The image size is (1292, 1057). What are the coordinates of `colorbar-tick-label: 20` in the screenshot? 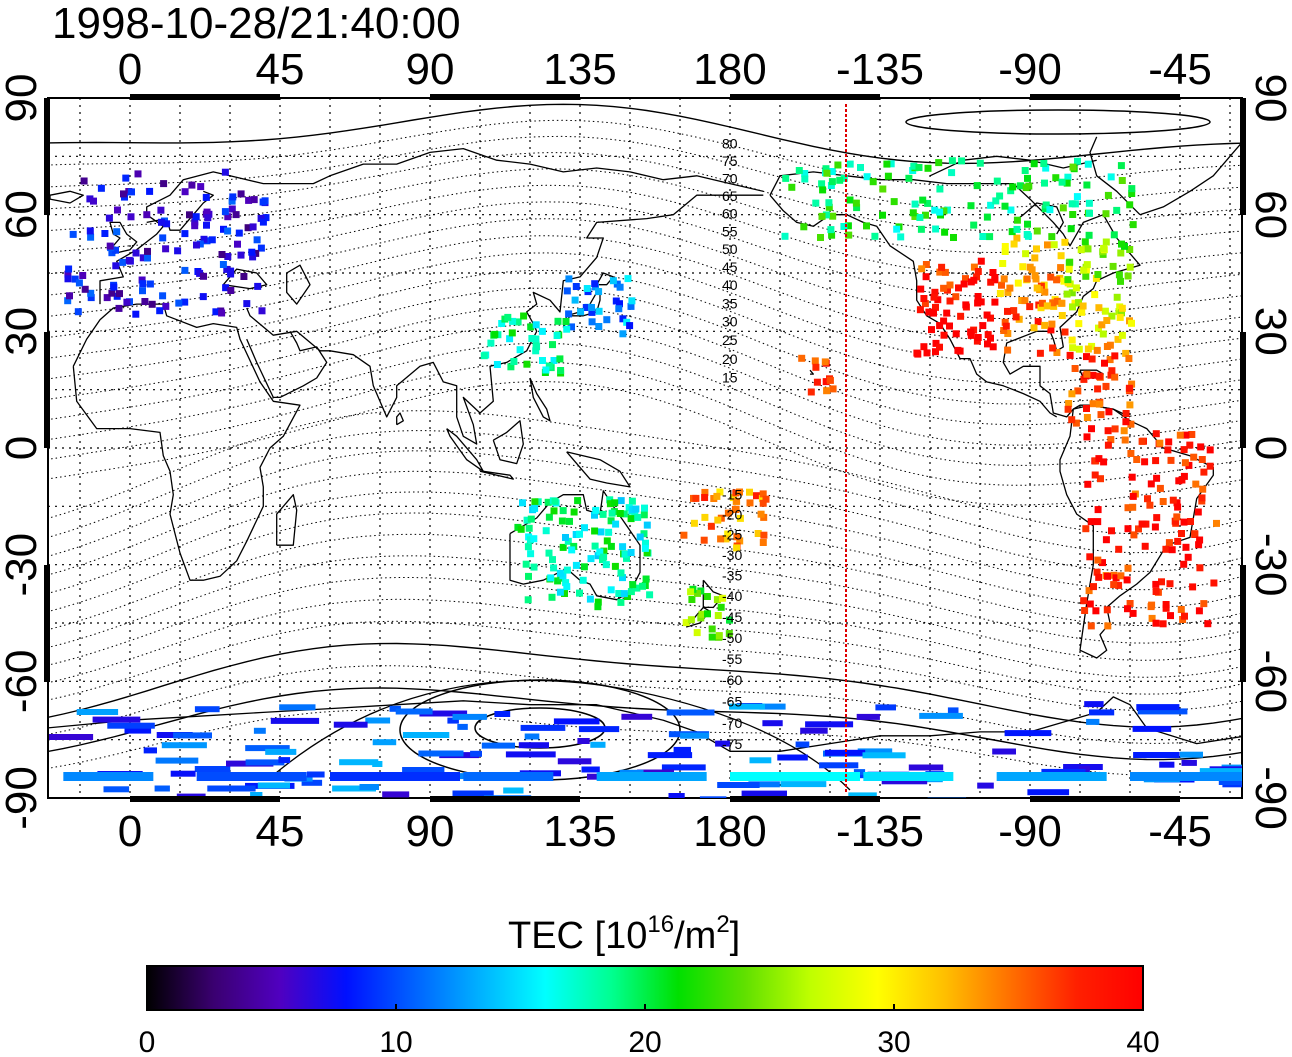 It's located at (644, 1041).